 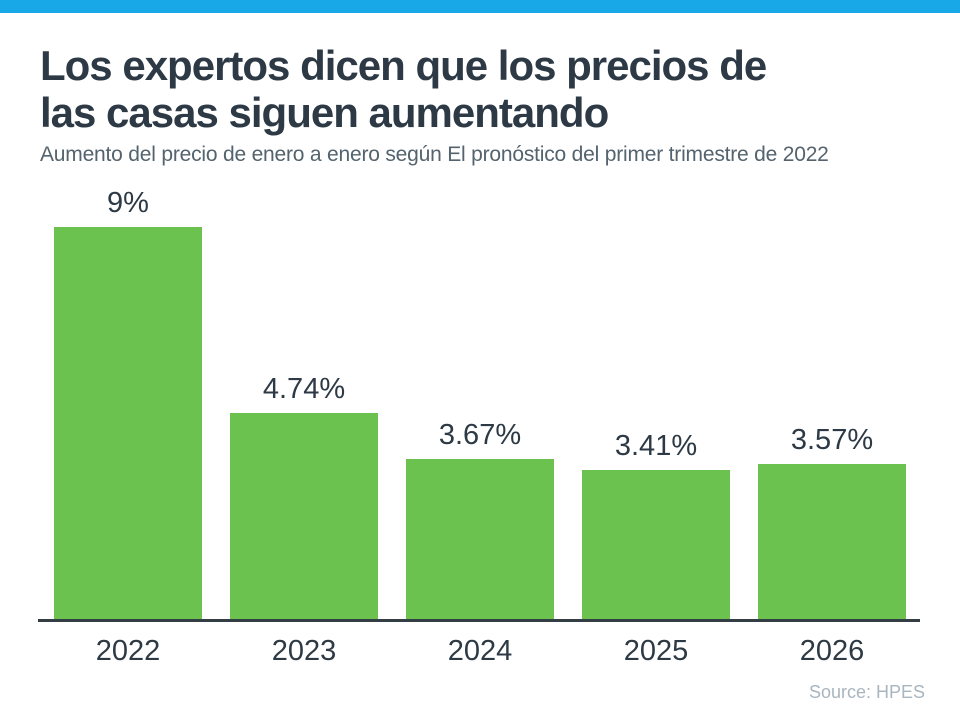 What do you see at coordinates (832, 651) in the screenshot?
I see `x-axis-tick-label: 2026` at bounding box center [832, 651].